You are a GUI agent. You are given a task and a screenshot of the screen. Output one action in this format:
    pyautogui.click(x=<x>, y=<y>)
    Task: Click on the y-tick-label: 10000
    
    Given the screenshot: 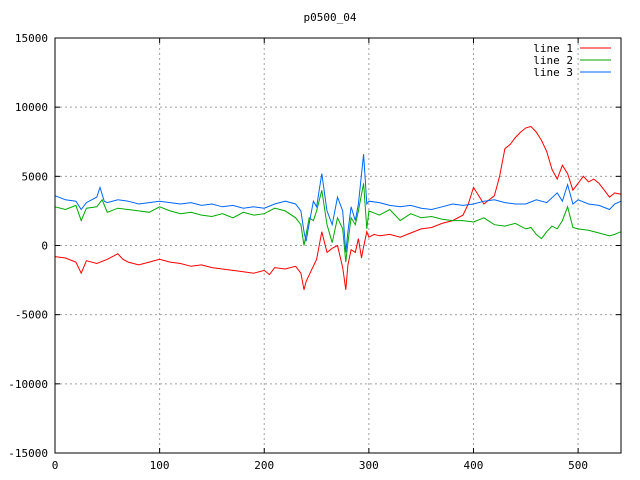 What is the action you would take?
    pyautogui.click(x=31, y=107)
    